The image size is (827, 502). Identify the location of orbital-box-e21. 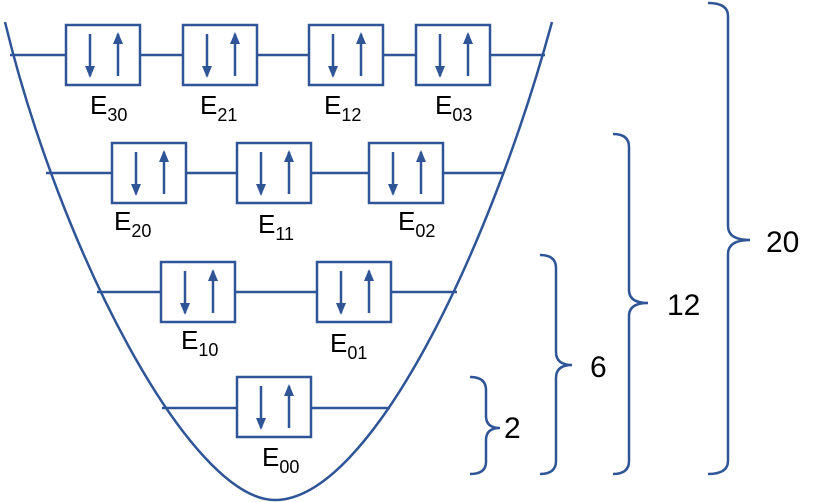
(220, 55).